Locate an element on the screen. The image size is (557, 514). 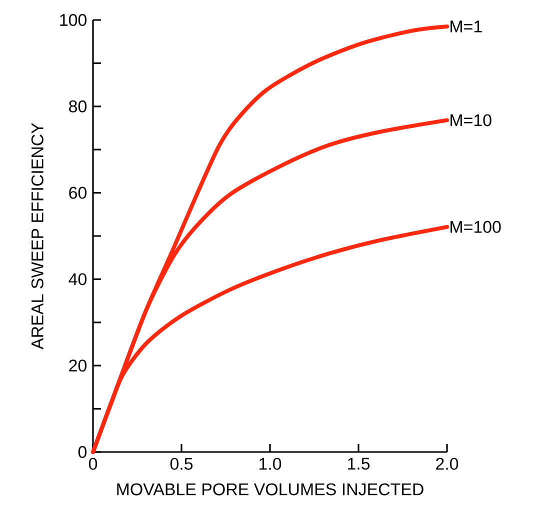
y-tick-label: 60 is located at coordinates (77, 192).